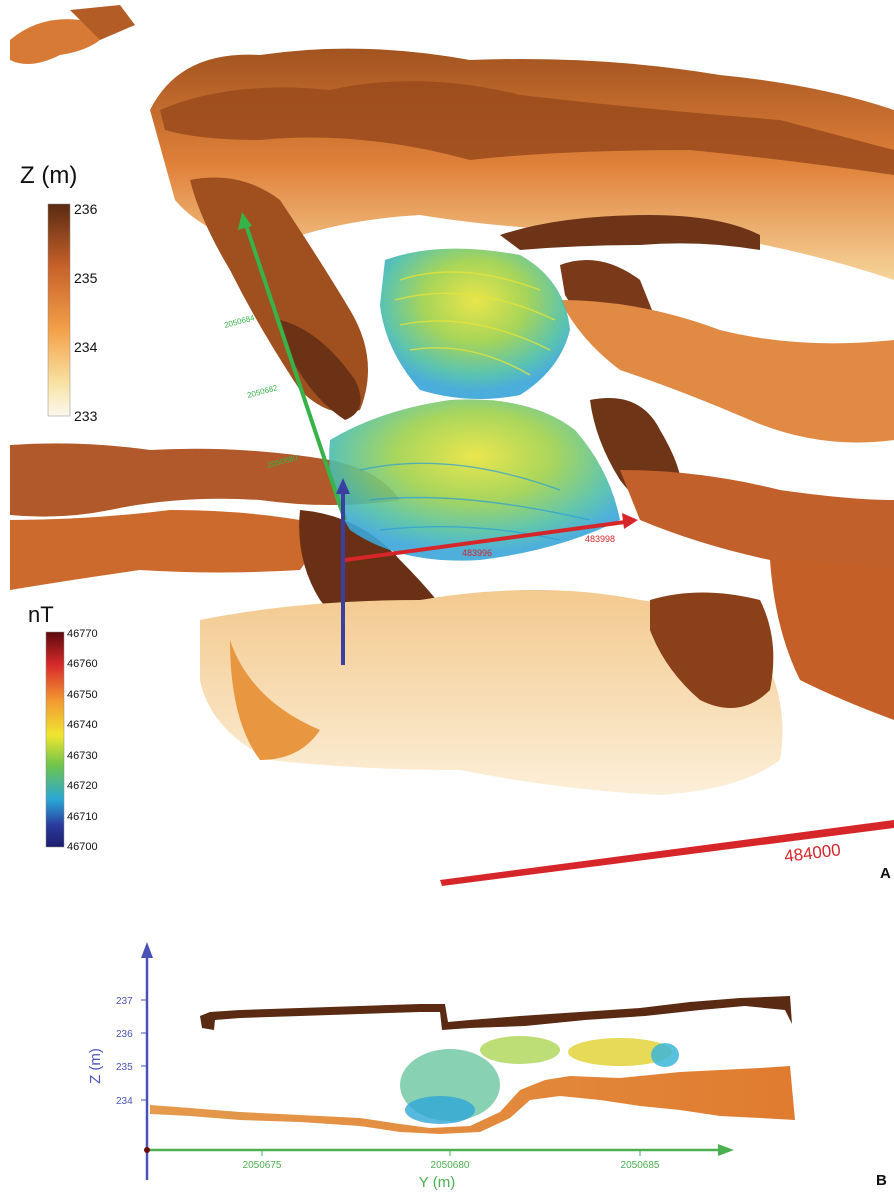 The width and height of the screenshot is (894, 1193). What do you see at coordinates (520, 1050) in the screenshot?
I see `profile-magnetic-cluster-mid` at bounding box center [520, 1050].